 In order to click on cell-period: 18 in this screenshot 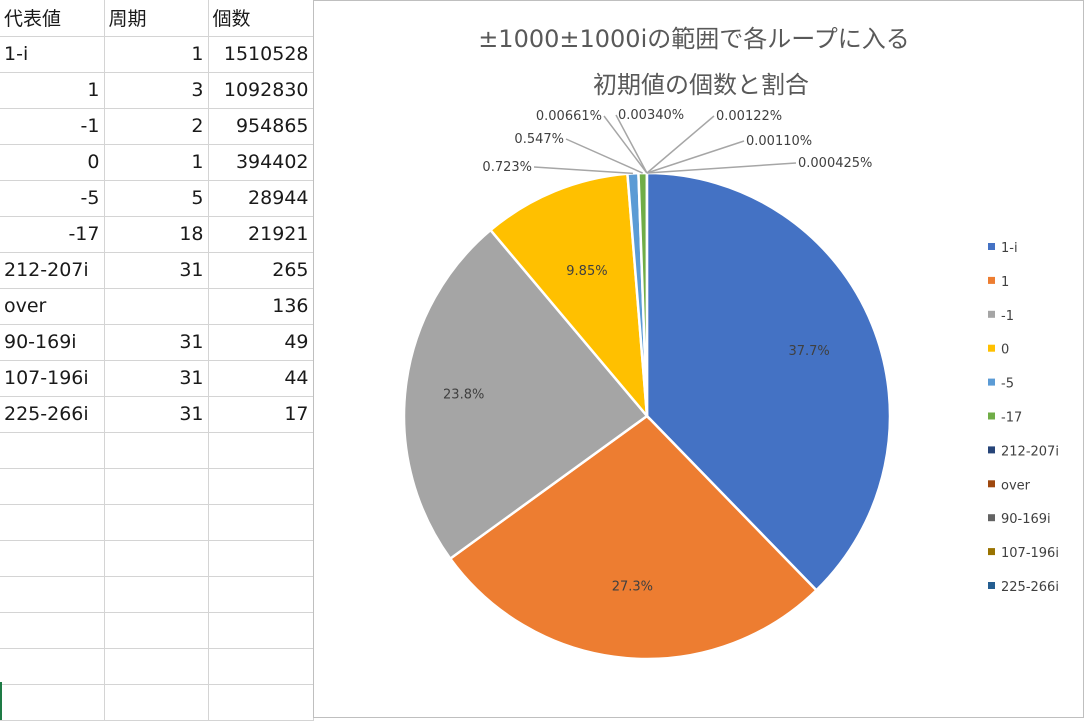, I will do `click(156, 234)`.